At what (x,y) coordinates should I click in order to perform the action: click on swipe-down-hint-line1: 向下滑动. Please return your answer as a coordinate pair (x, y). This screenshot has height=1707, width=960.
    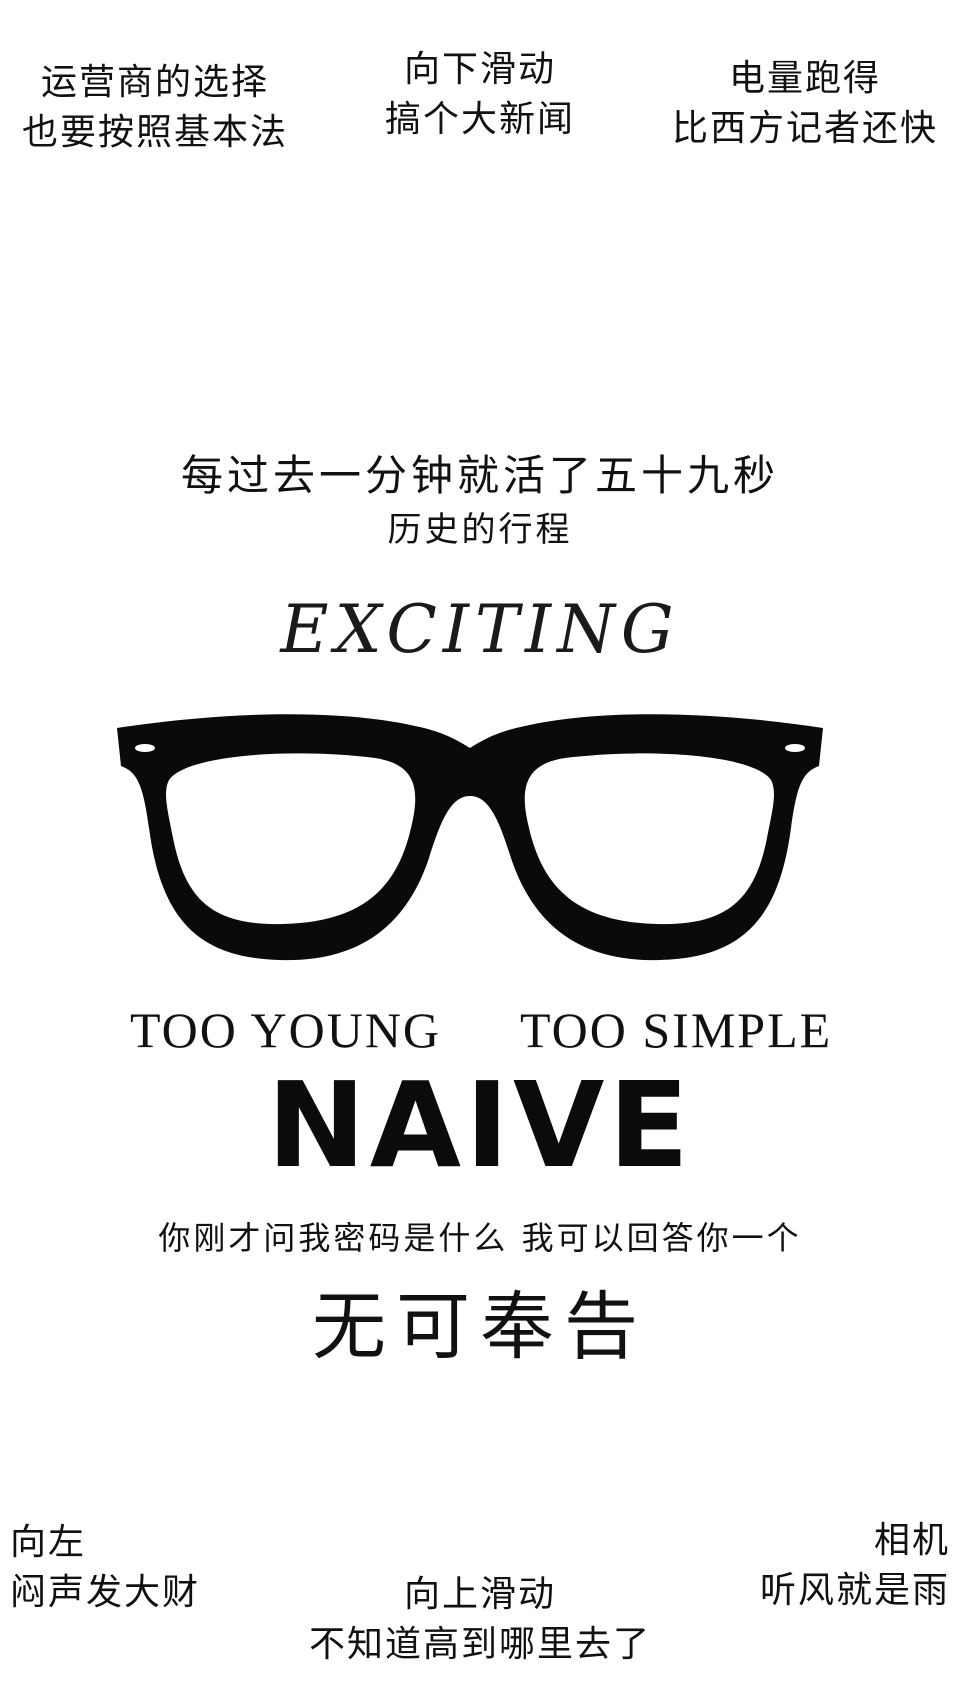
    Looking at the image, I should click on (479, 69).